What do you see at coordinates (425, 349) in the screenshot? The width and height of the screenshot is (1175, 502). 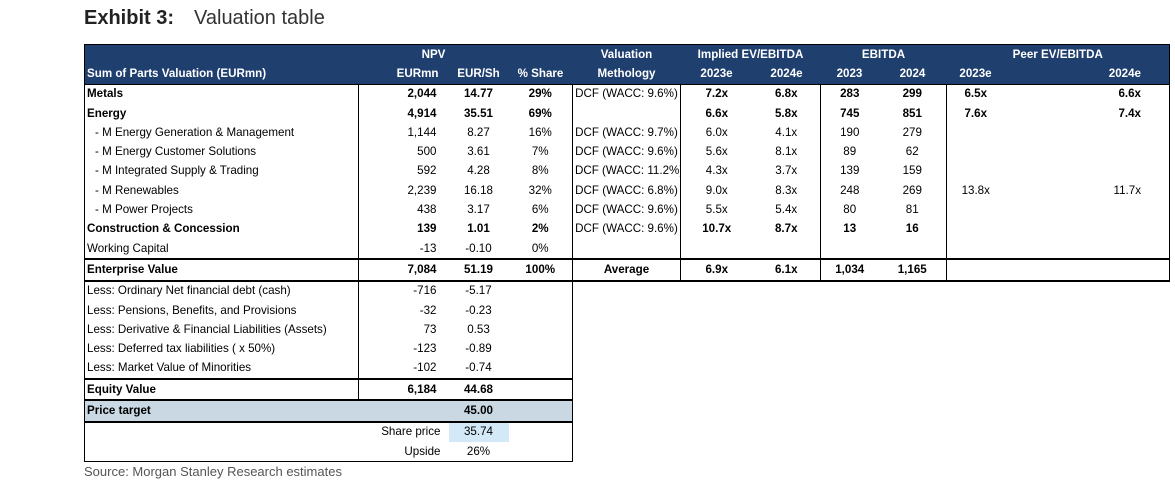 I see `eurmn-cell: -123` at bounding box center [425, 349].